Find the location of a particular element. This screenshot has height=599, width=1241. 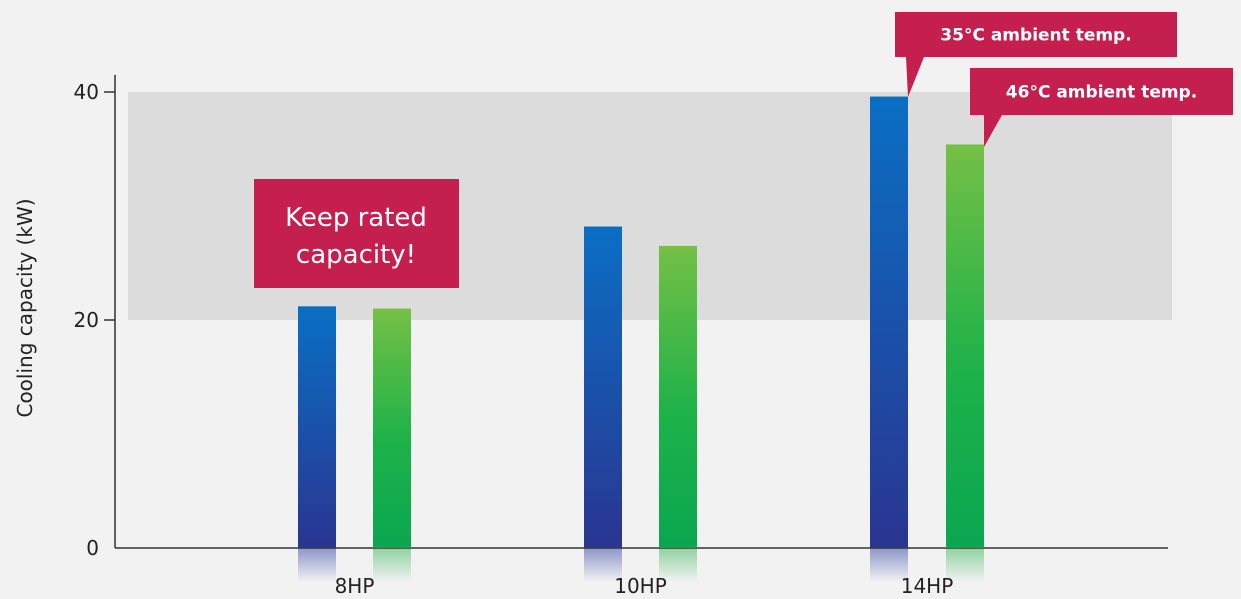

y-tick-label: 40 is located at coordinates (86, 92).